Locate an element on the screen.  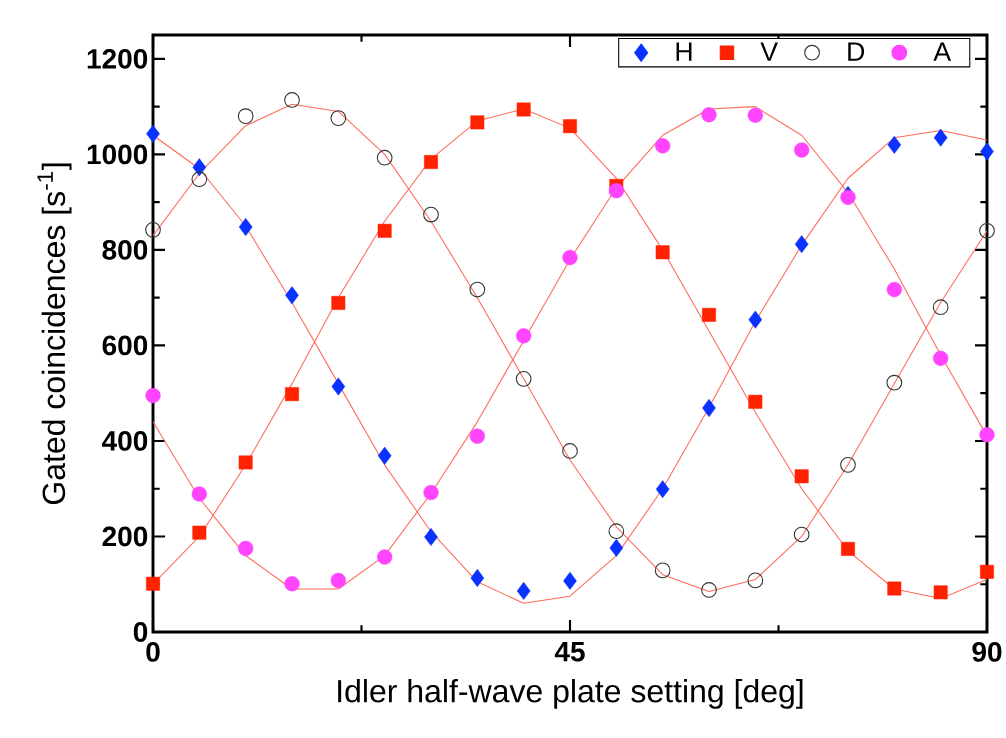
y-tick-label: 1000 is located at coordinates (117, 154).